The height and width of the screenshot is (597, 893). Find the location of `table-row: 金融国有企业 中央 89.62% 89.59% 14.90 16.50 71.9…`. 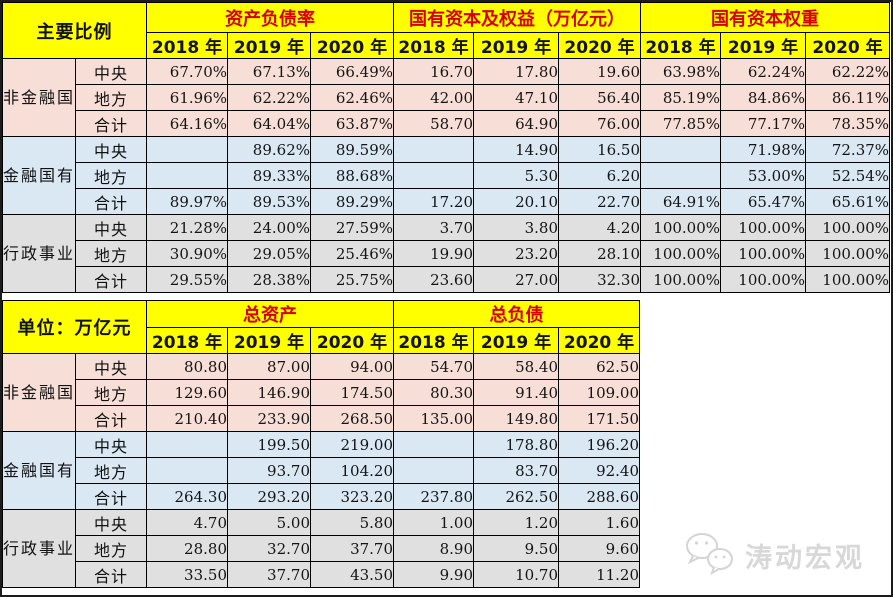

table-row: 金融国有企业 中央 89.62% 89.59% 14.90 16.50 71.9… is located at coordinates (446, 175).